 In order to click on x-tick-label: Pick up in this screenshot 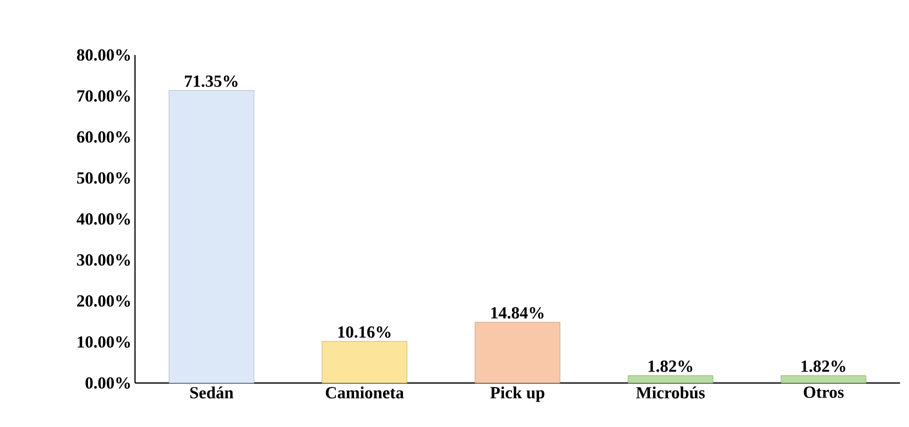, I will do `click(517, 394)`.